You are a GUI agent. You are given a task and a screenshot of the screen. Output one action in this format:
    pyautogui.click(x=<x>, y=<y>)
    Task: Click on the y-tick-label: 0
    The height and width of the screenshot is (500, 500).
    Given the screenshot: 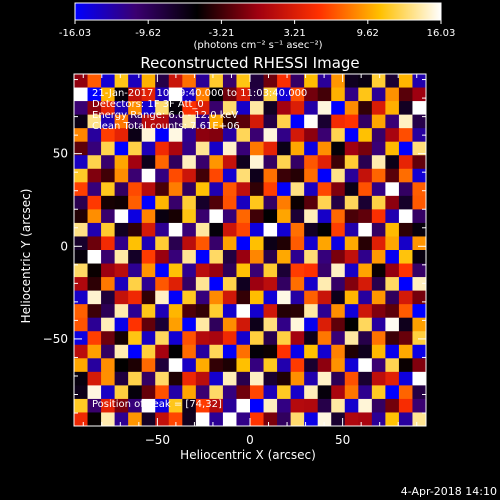 What is the action you would take?
    pyautogui.click(x=64, y=246)
    